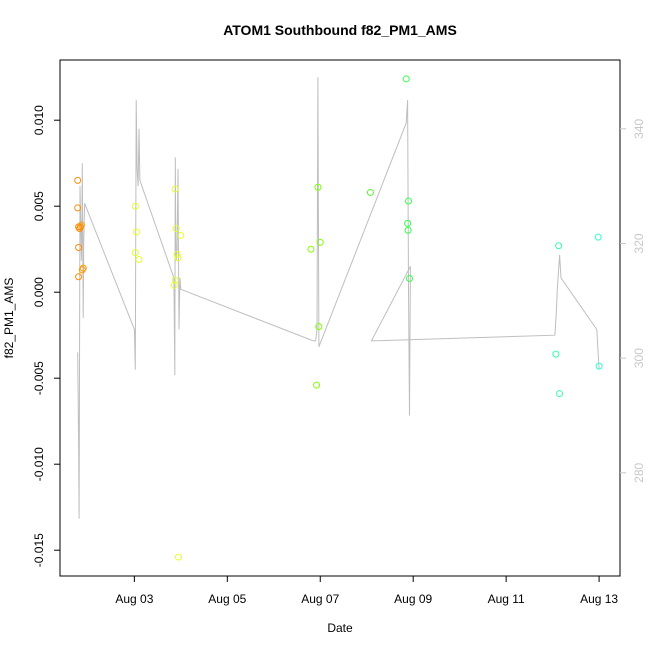  I want to click on y2-tick-label: 320, so click(639, 243).